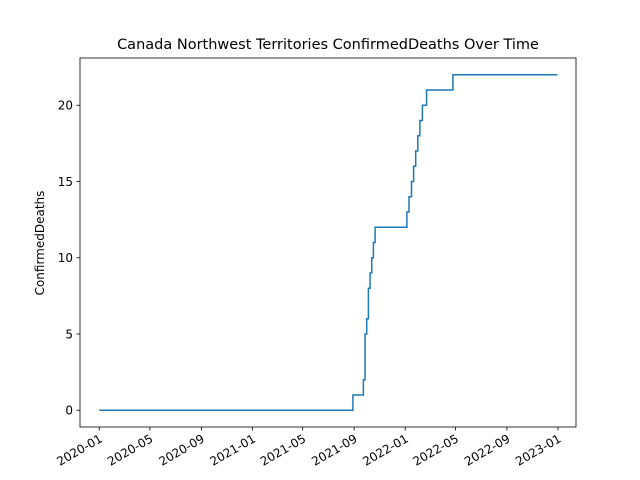 The height and width of the screenshot is (480, 640). I want to click on y-tick-label: 15, so click(65, 182).